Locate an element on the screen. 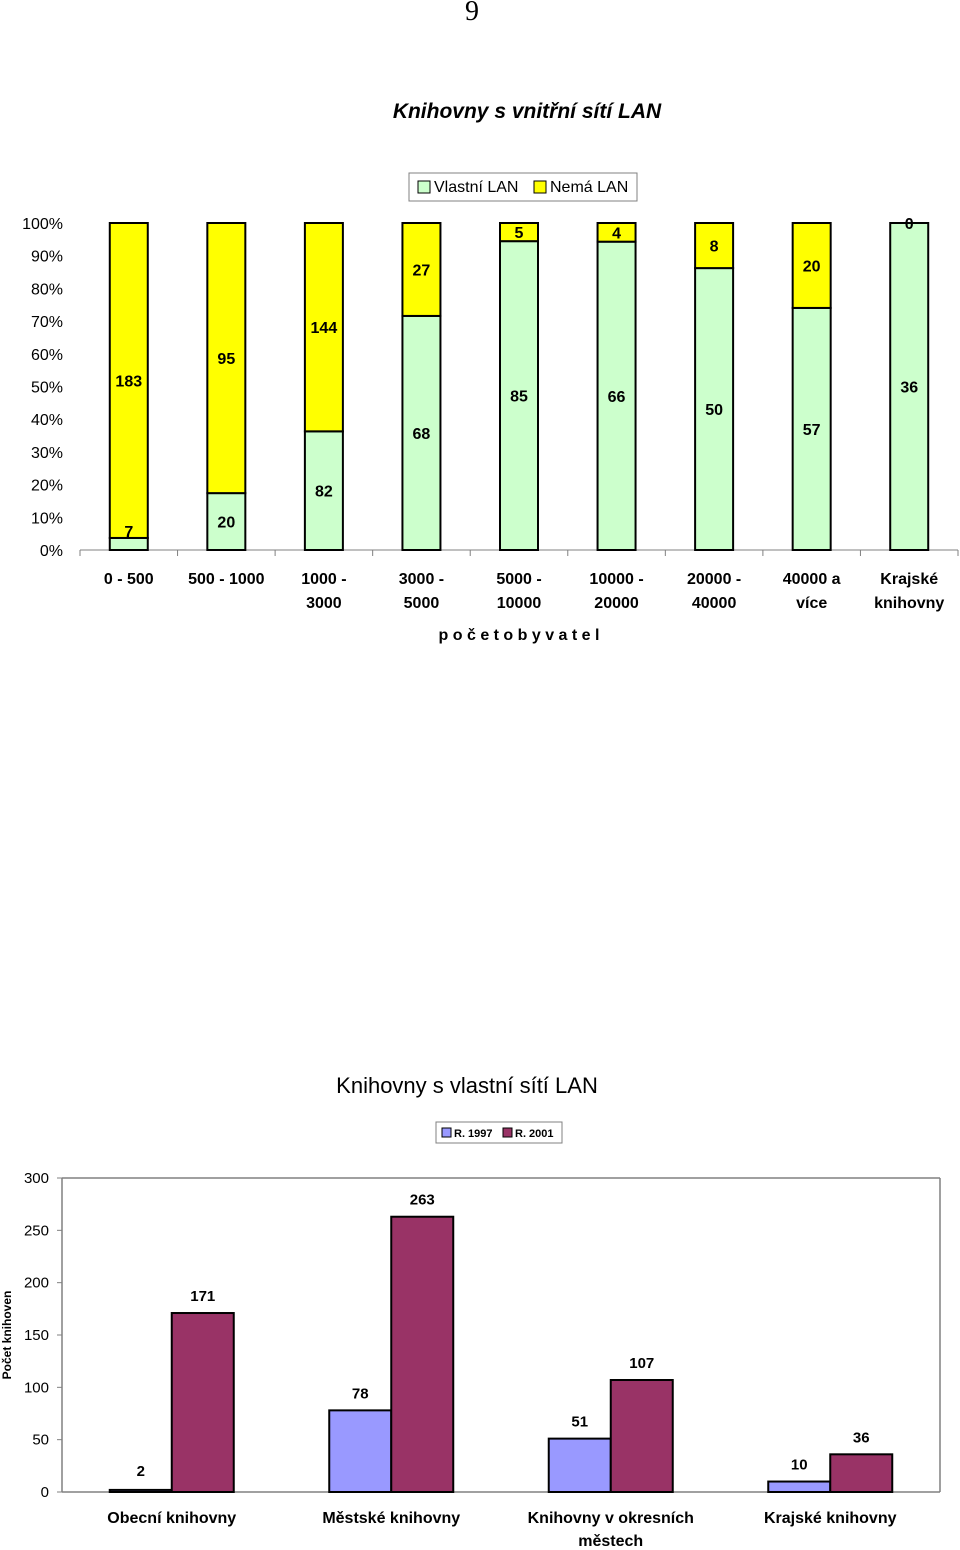 The image size is (960, 1550). data-label-vlastni-lan: 68 is located at coordinates (422, 434).